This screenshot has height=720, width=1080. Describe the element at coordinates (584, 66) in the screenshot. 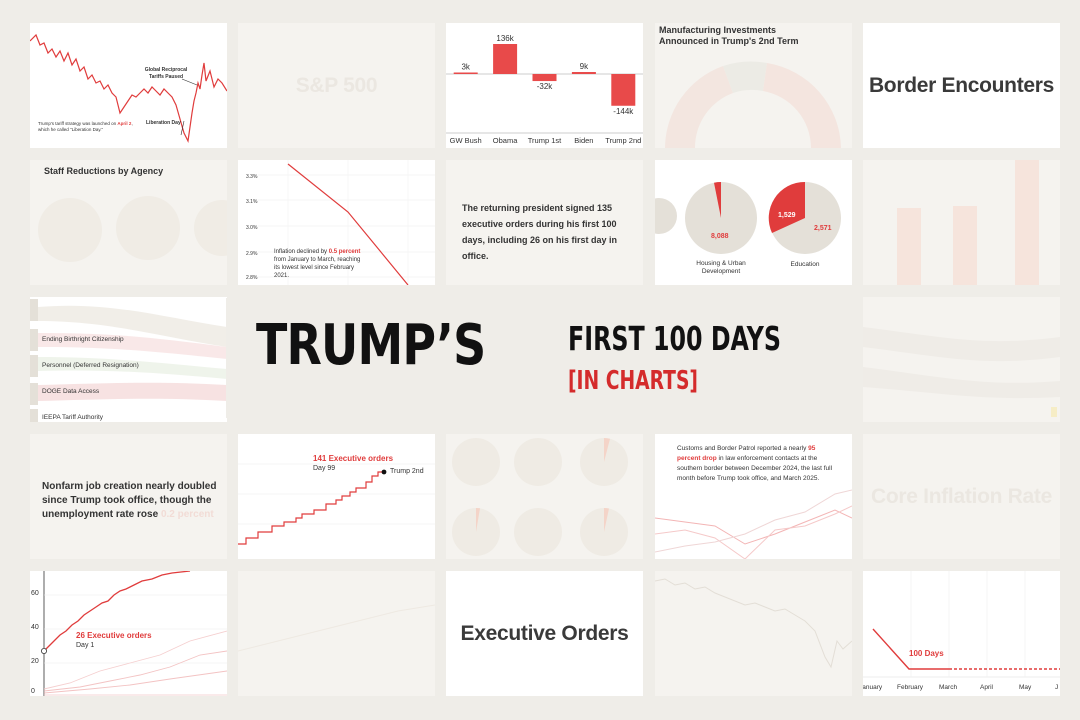

I see `jobs-value-label: 9k` at that location.